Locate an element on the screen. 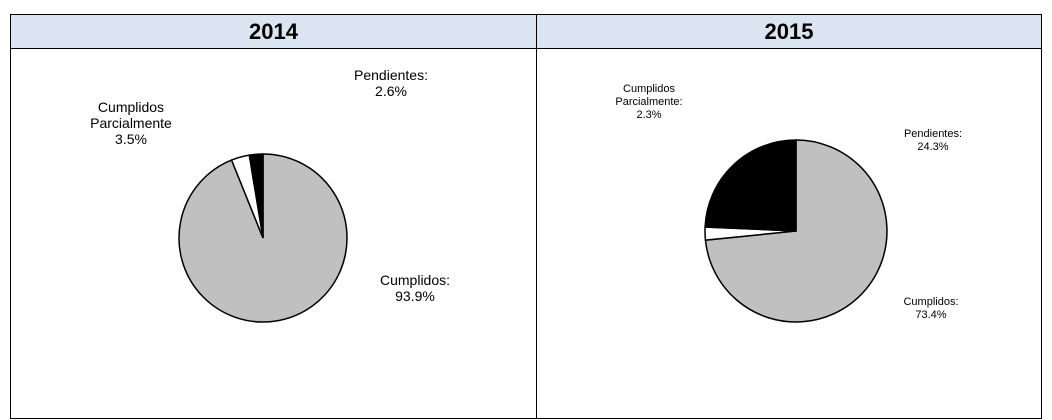 The height and width of the screenshot is (420, 1052). label-parcial-value: 2.3% is located at coordinates (648, 115).